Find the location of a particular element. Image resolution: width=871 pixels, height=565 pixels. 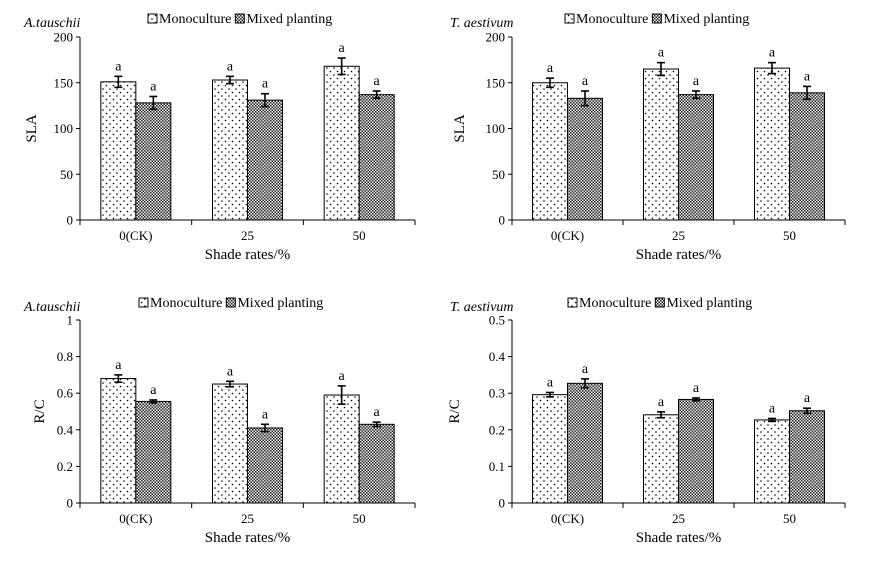

panel-label: A.tauschii is located at coordinates (51, 307).